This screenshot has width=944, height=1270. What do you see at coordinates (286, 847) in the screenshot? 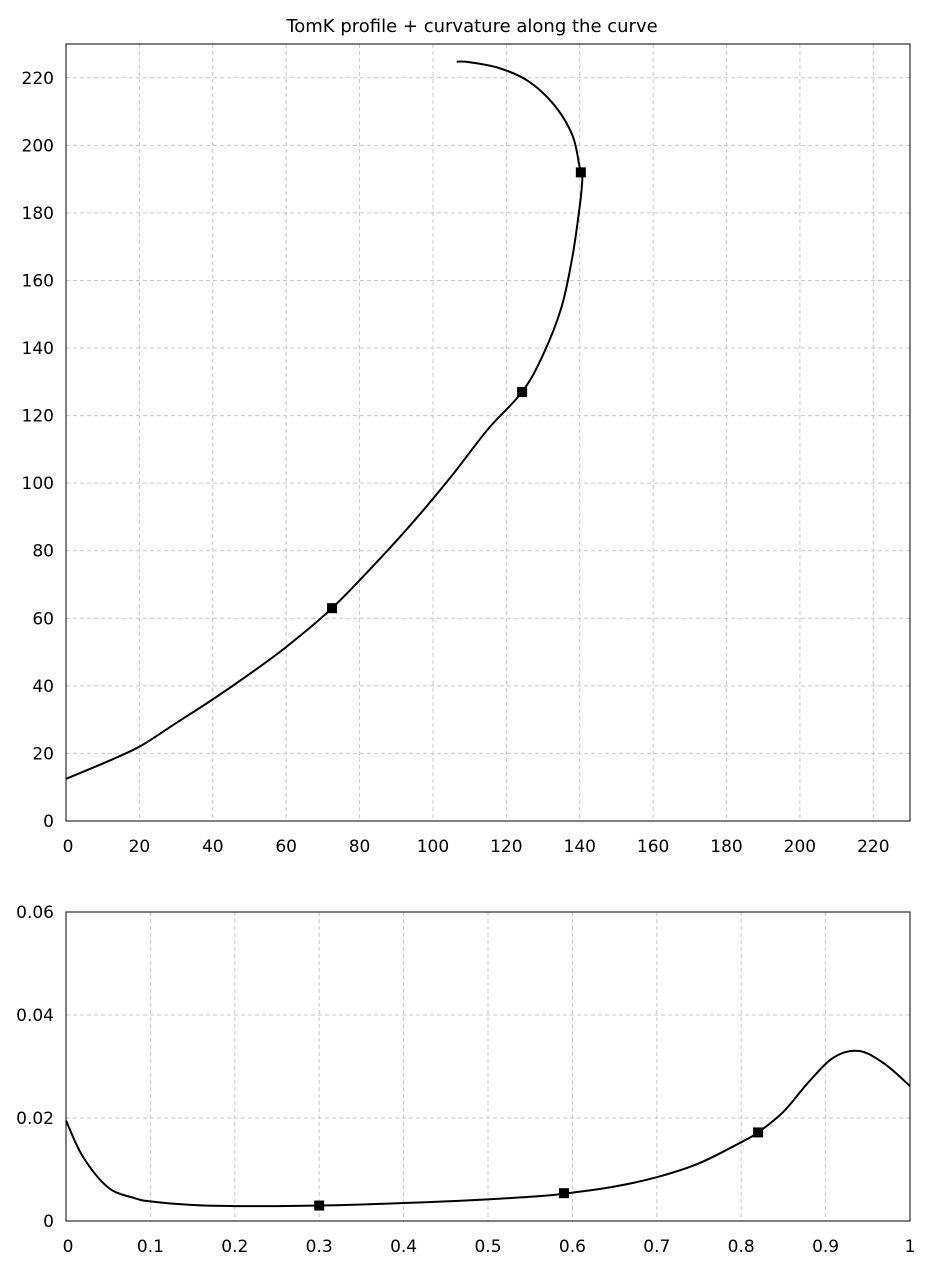
I see `top-x-tick-label: 60` at bounding box center [286, 847].